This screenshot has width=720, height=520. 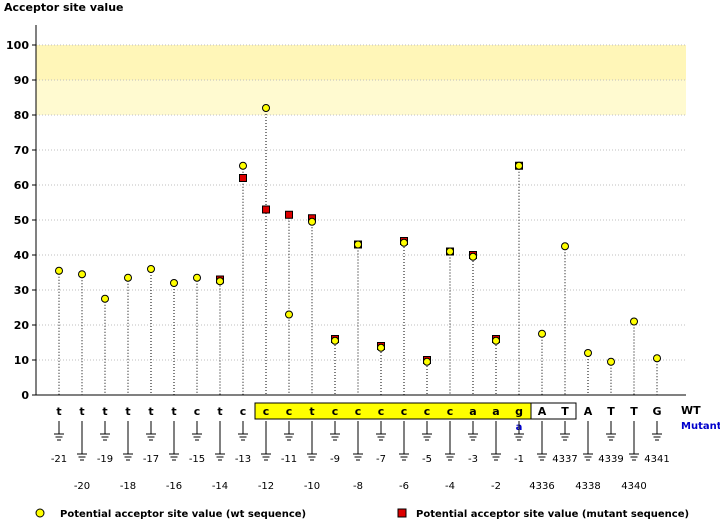 I want to click on ground-symbols, so click(x=358, y=441).